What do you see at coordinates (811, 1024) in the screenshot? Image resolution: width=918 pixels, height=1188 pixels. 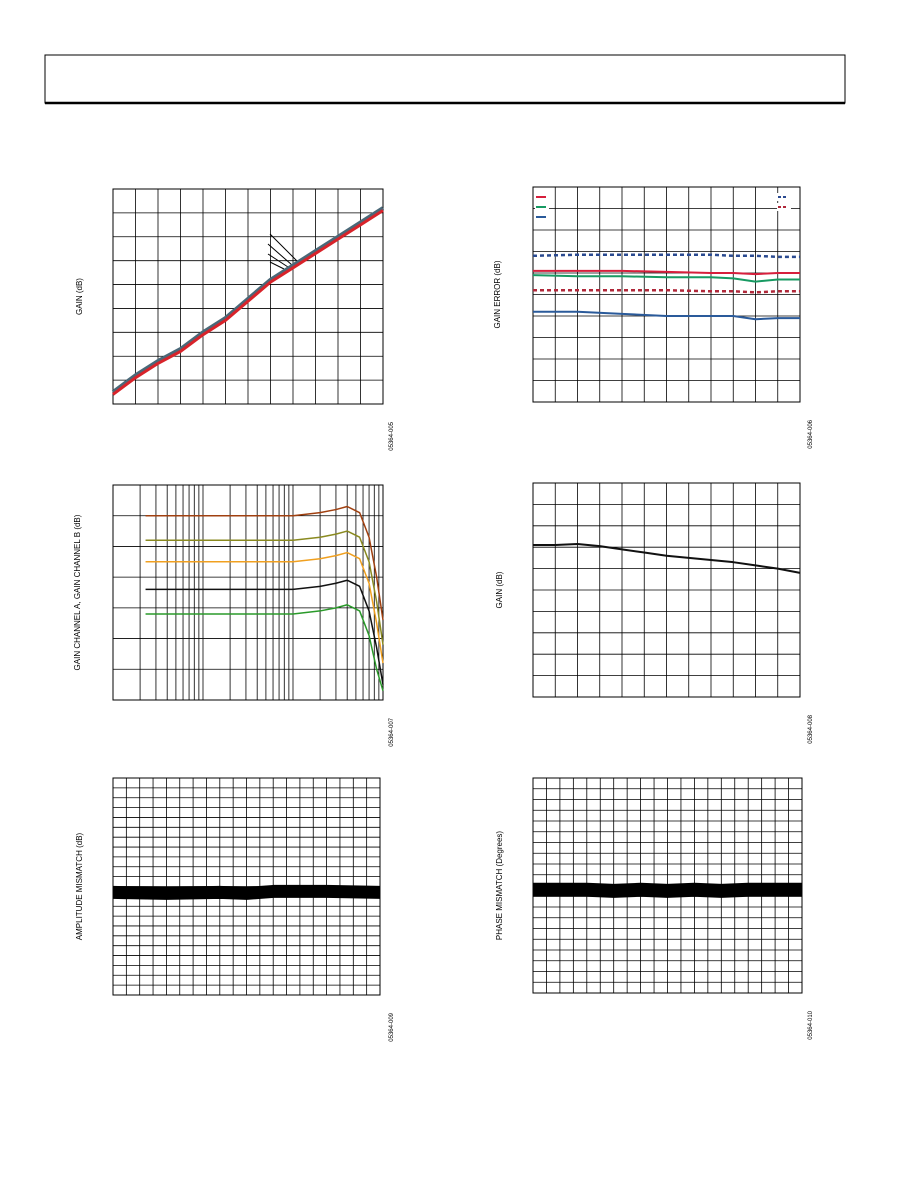 I see `figure-id: 05364-010` at bounding box center [811, 1024].